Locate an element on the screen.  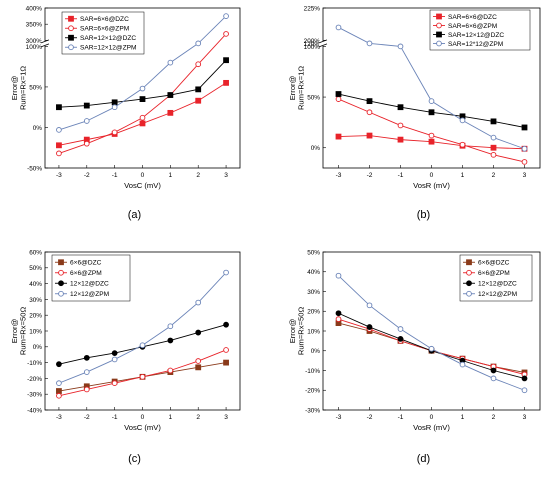
y-tick-label: 30% is located at coordinates (35, 300).